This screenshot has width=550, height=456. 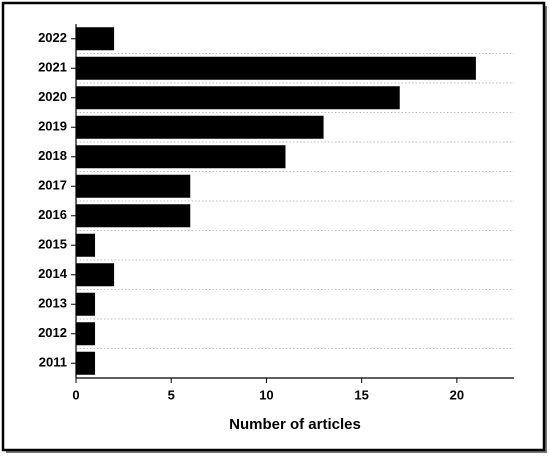 I want to click on x-tick-label: 20, so click(x=457, y=394).